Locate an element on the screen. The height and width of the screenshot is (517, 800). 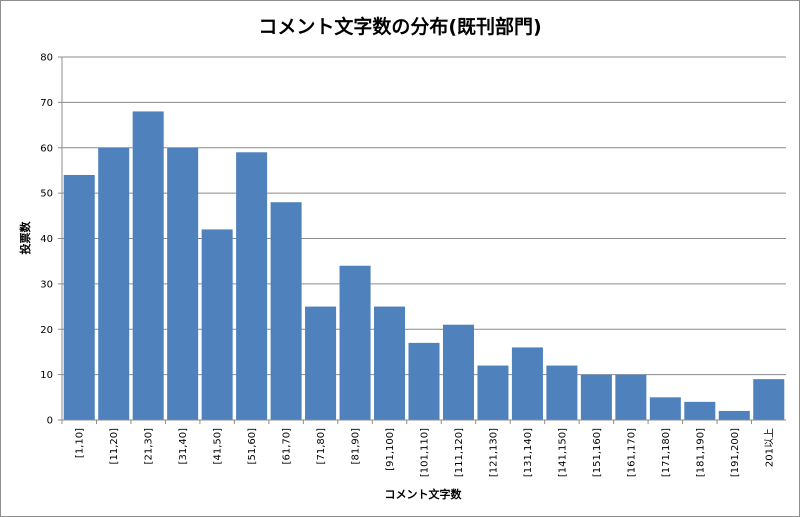
y-tick-labels: 0 10 20 30 40 50 60 70 80 is located at coordinates (51, 240).